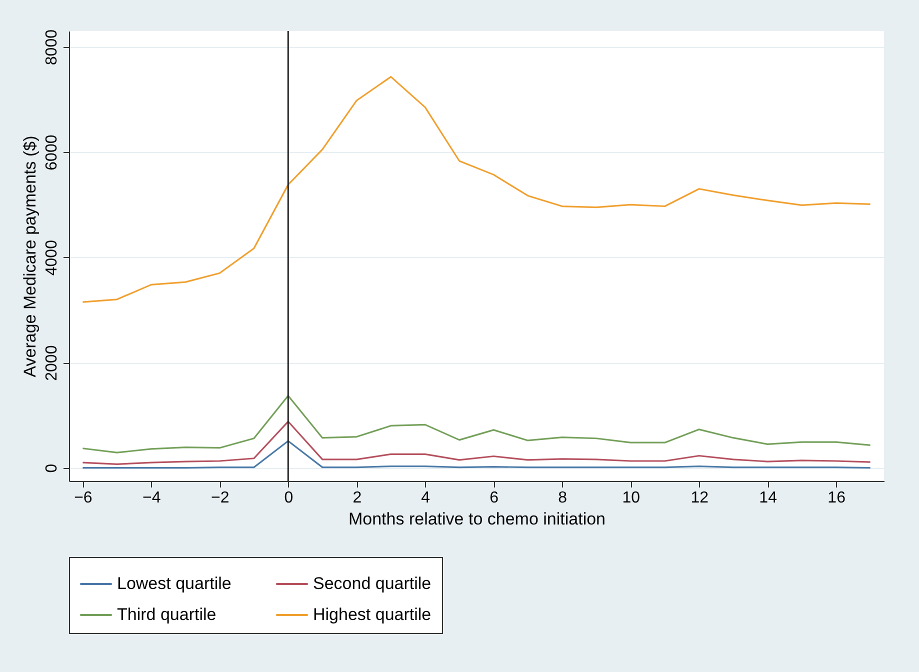 The image size is (919, 672). What do you see at coordinates (477, 519) in the screenshot?
I see `x-axis-title: Months relative to chemo initiation` at bounding box center [477, 519].